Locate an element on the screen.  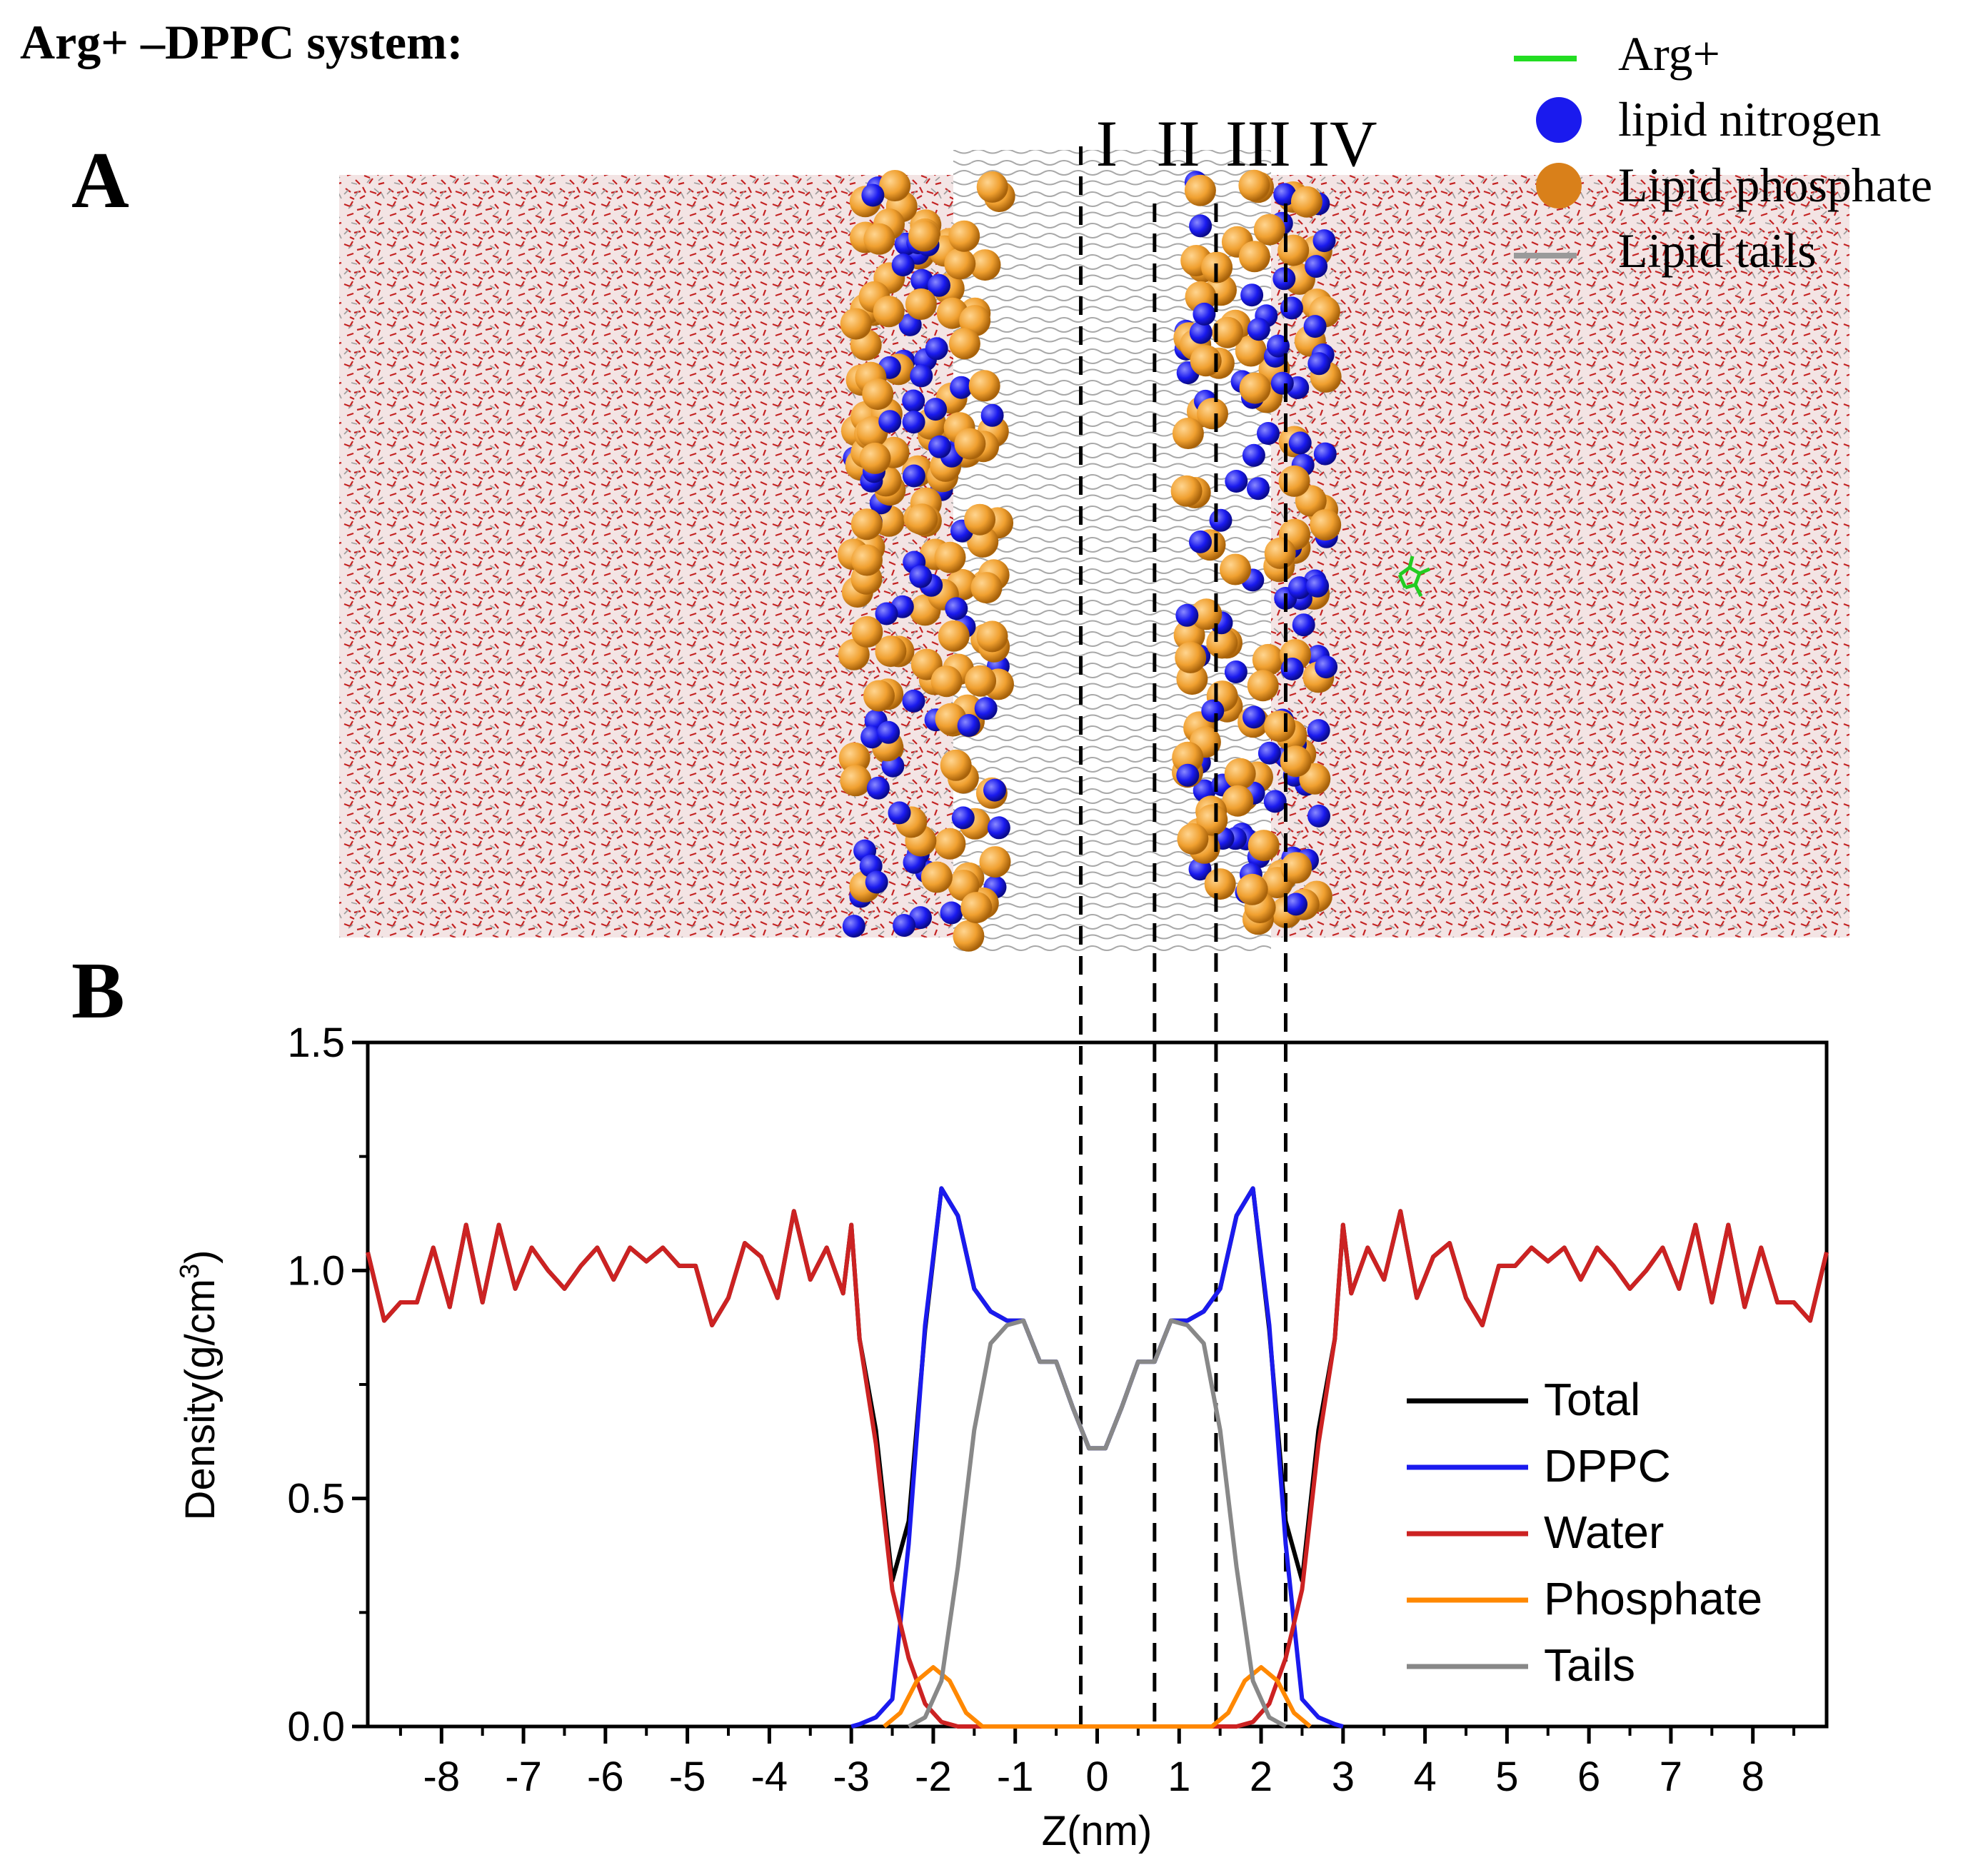
x-tick-label: -6 is located at coordinates (605, 1777).